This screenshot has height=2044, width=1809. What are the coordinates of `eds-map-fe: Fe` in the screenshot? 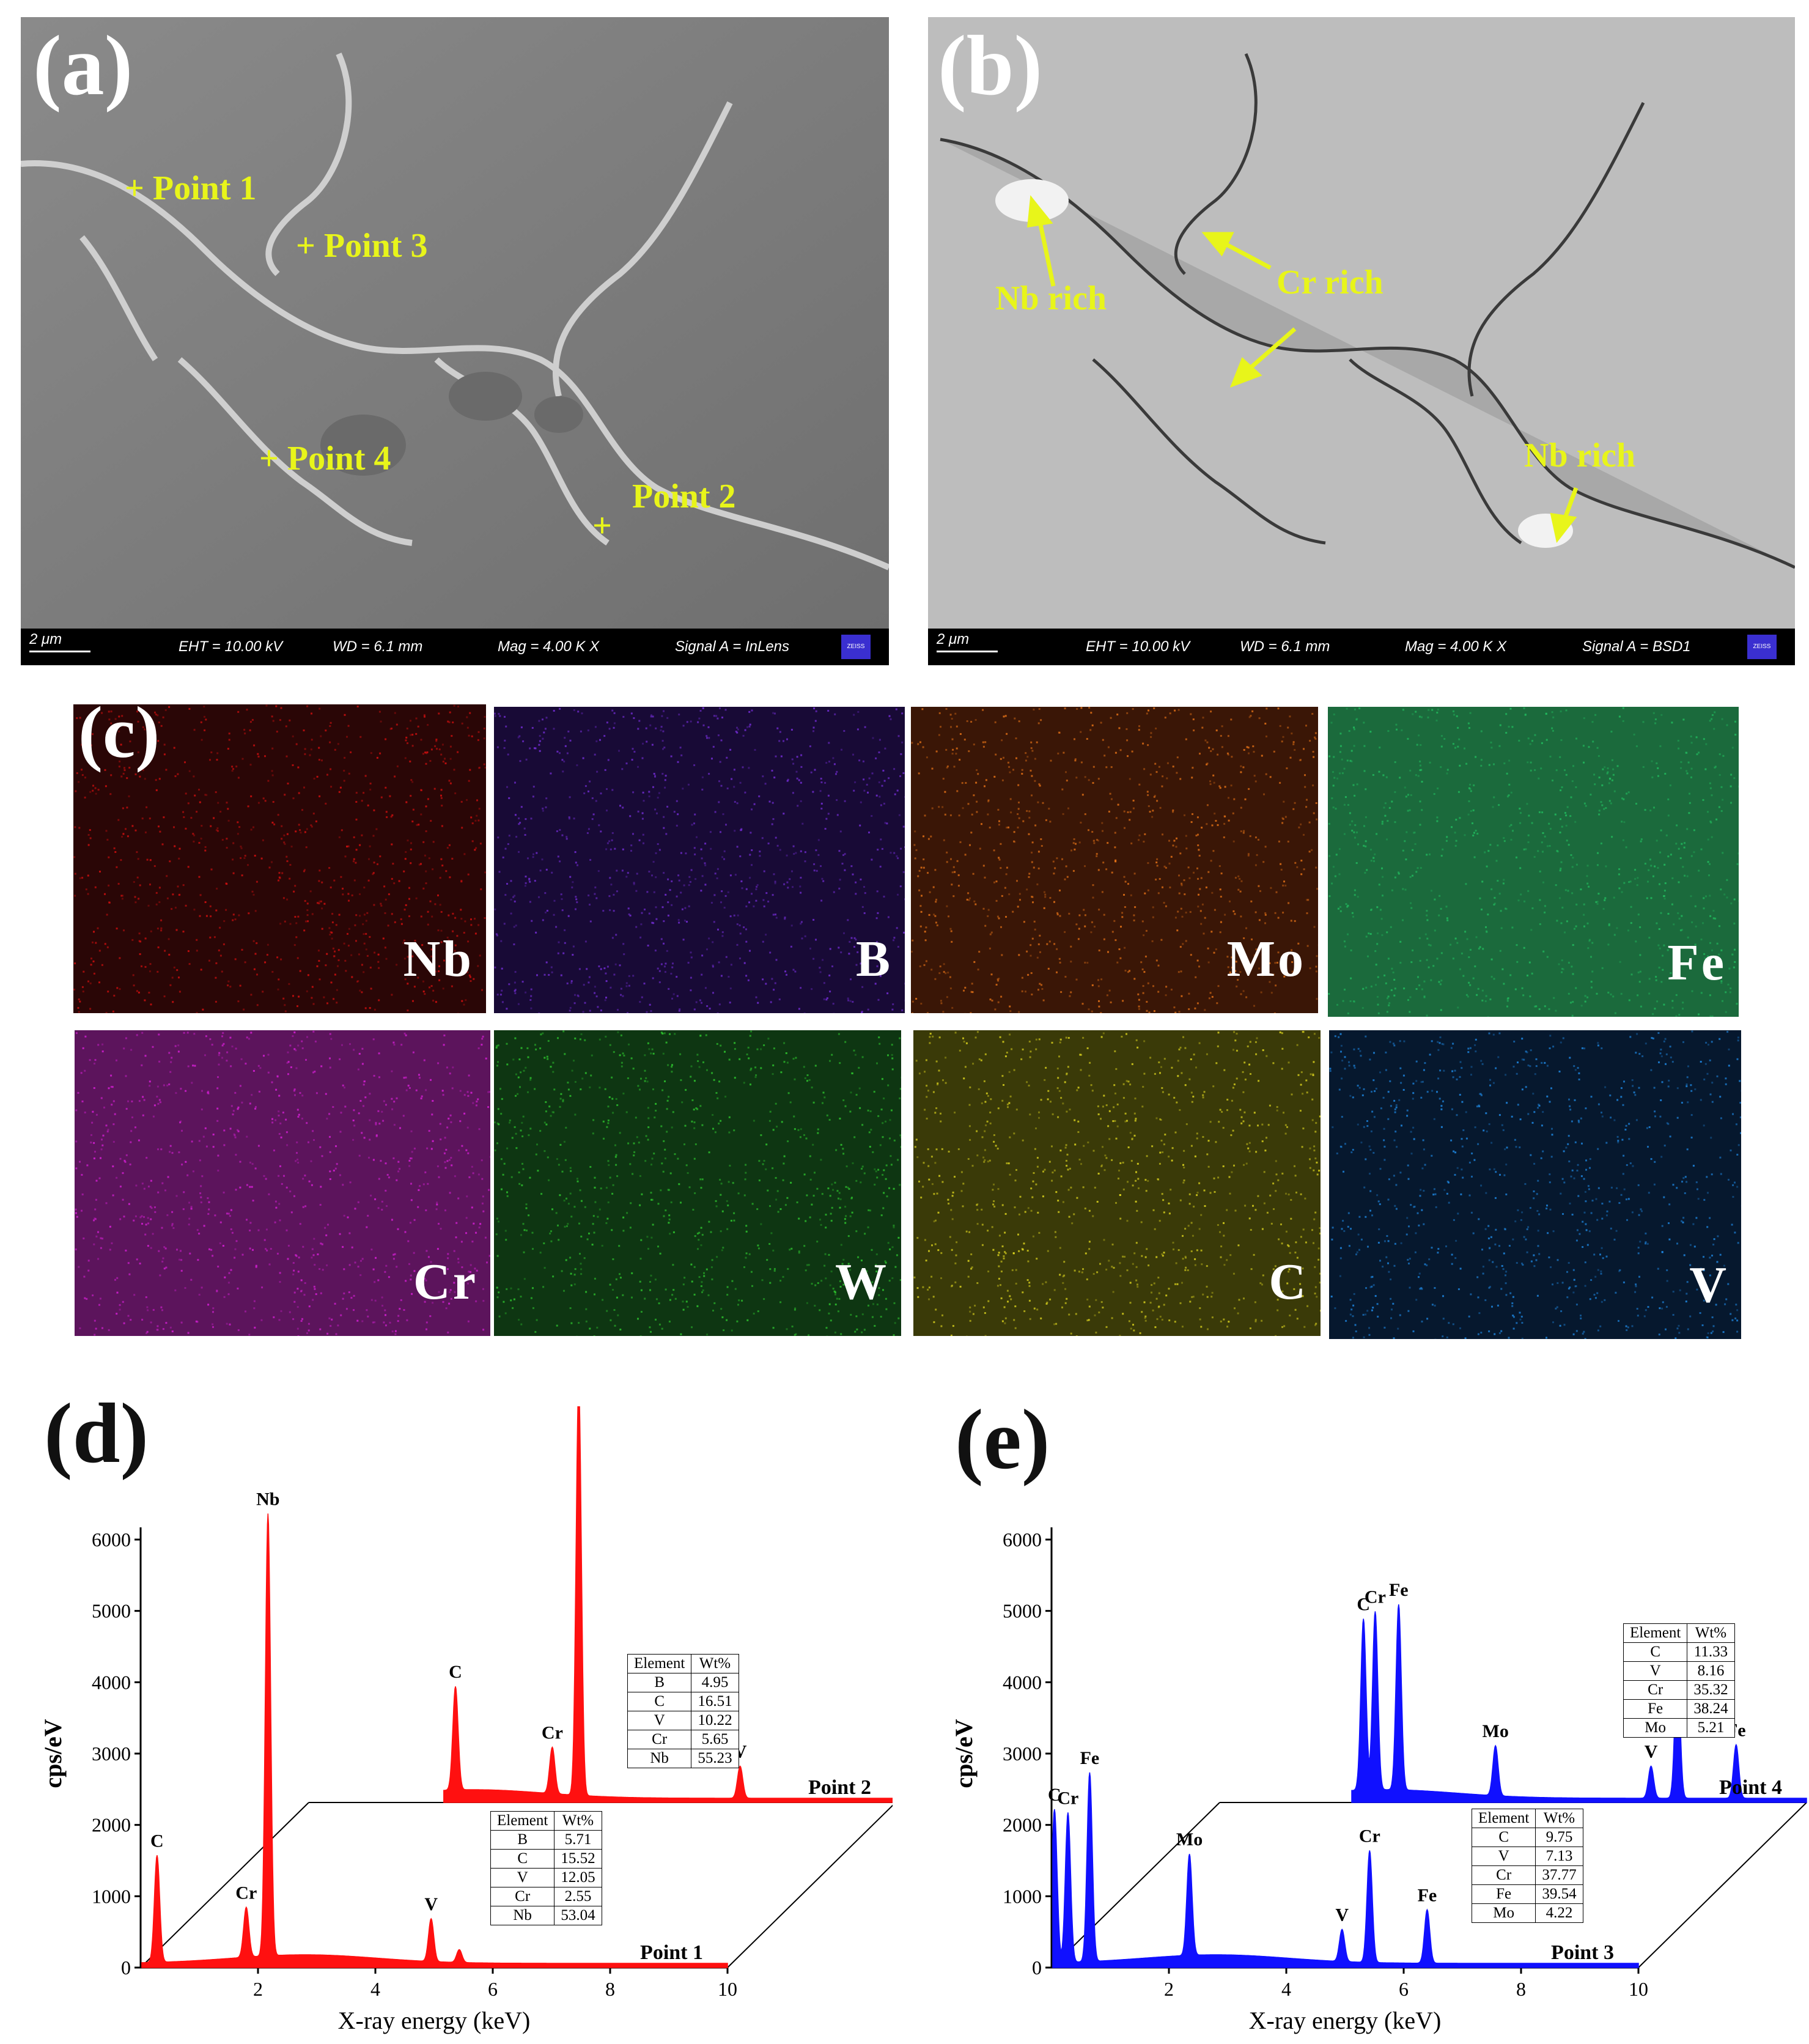 It's located at (1534, 862).